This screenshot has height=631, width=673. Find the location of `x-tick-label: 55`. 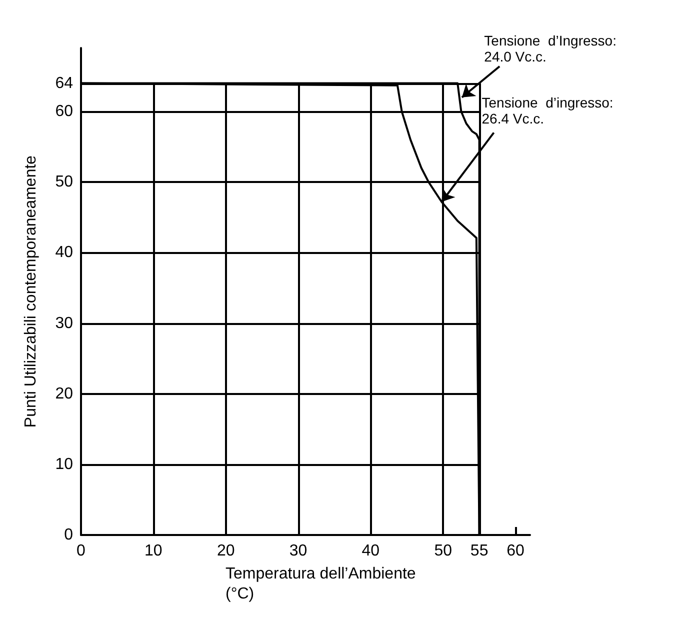

x-tick-label: 55 is located at coordinates (479, 551).